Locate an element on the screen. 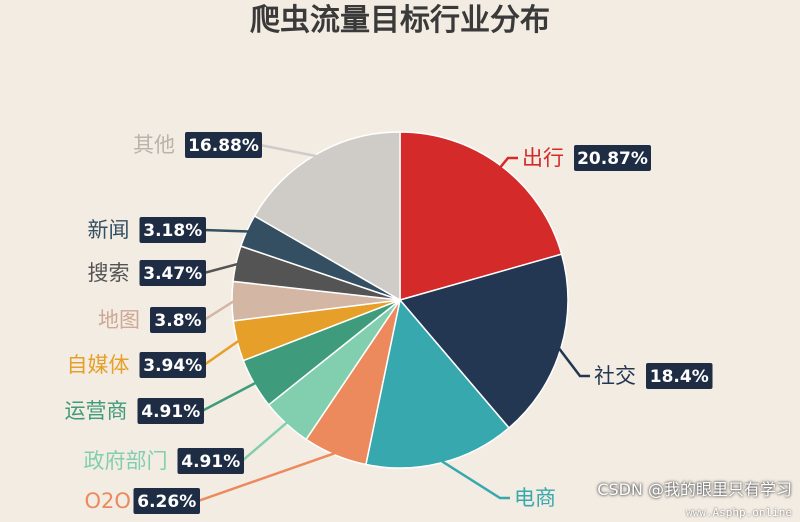 The width and height of the screenshot is (800, 522). pct-label-0: 20.87% is located at coordinates (612, 159).